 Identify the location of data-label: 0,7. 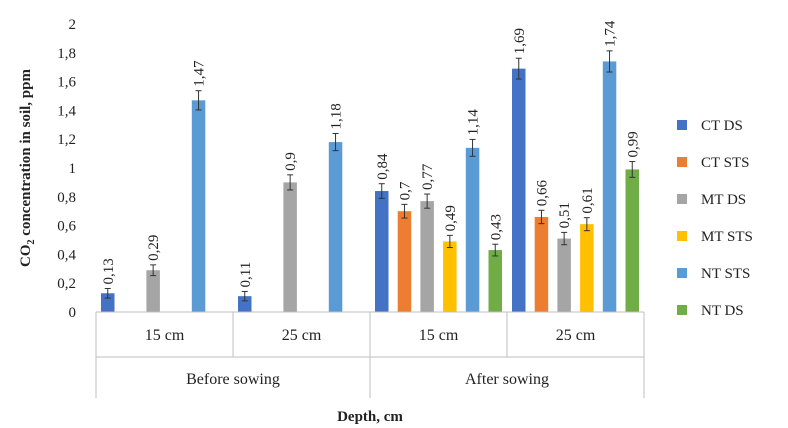
(405, 190).